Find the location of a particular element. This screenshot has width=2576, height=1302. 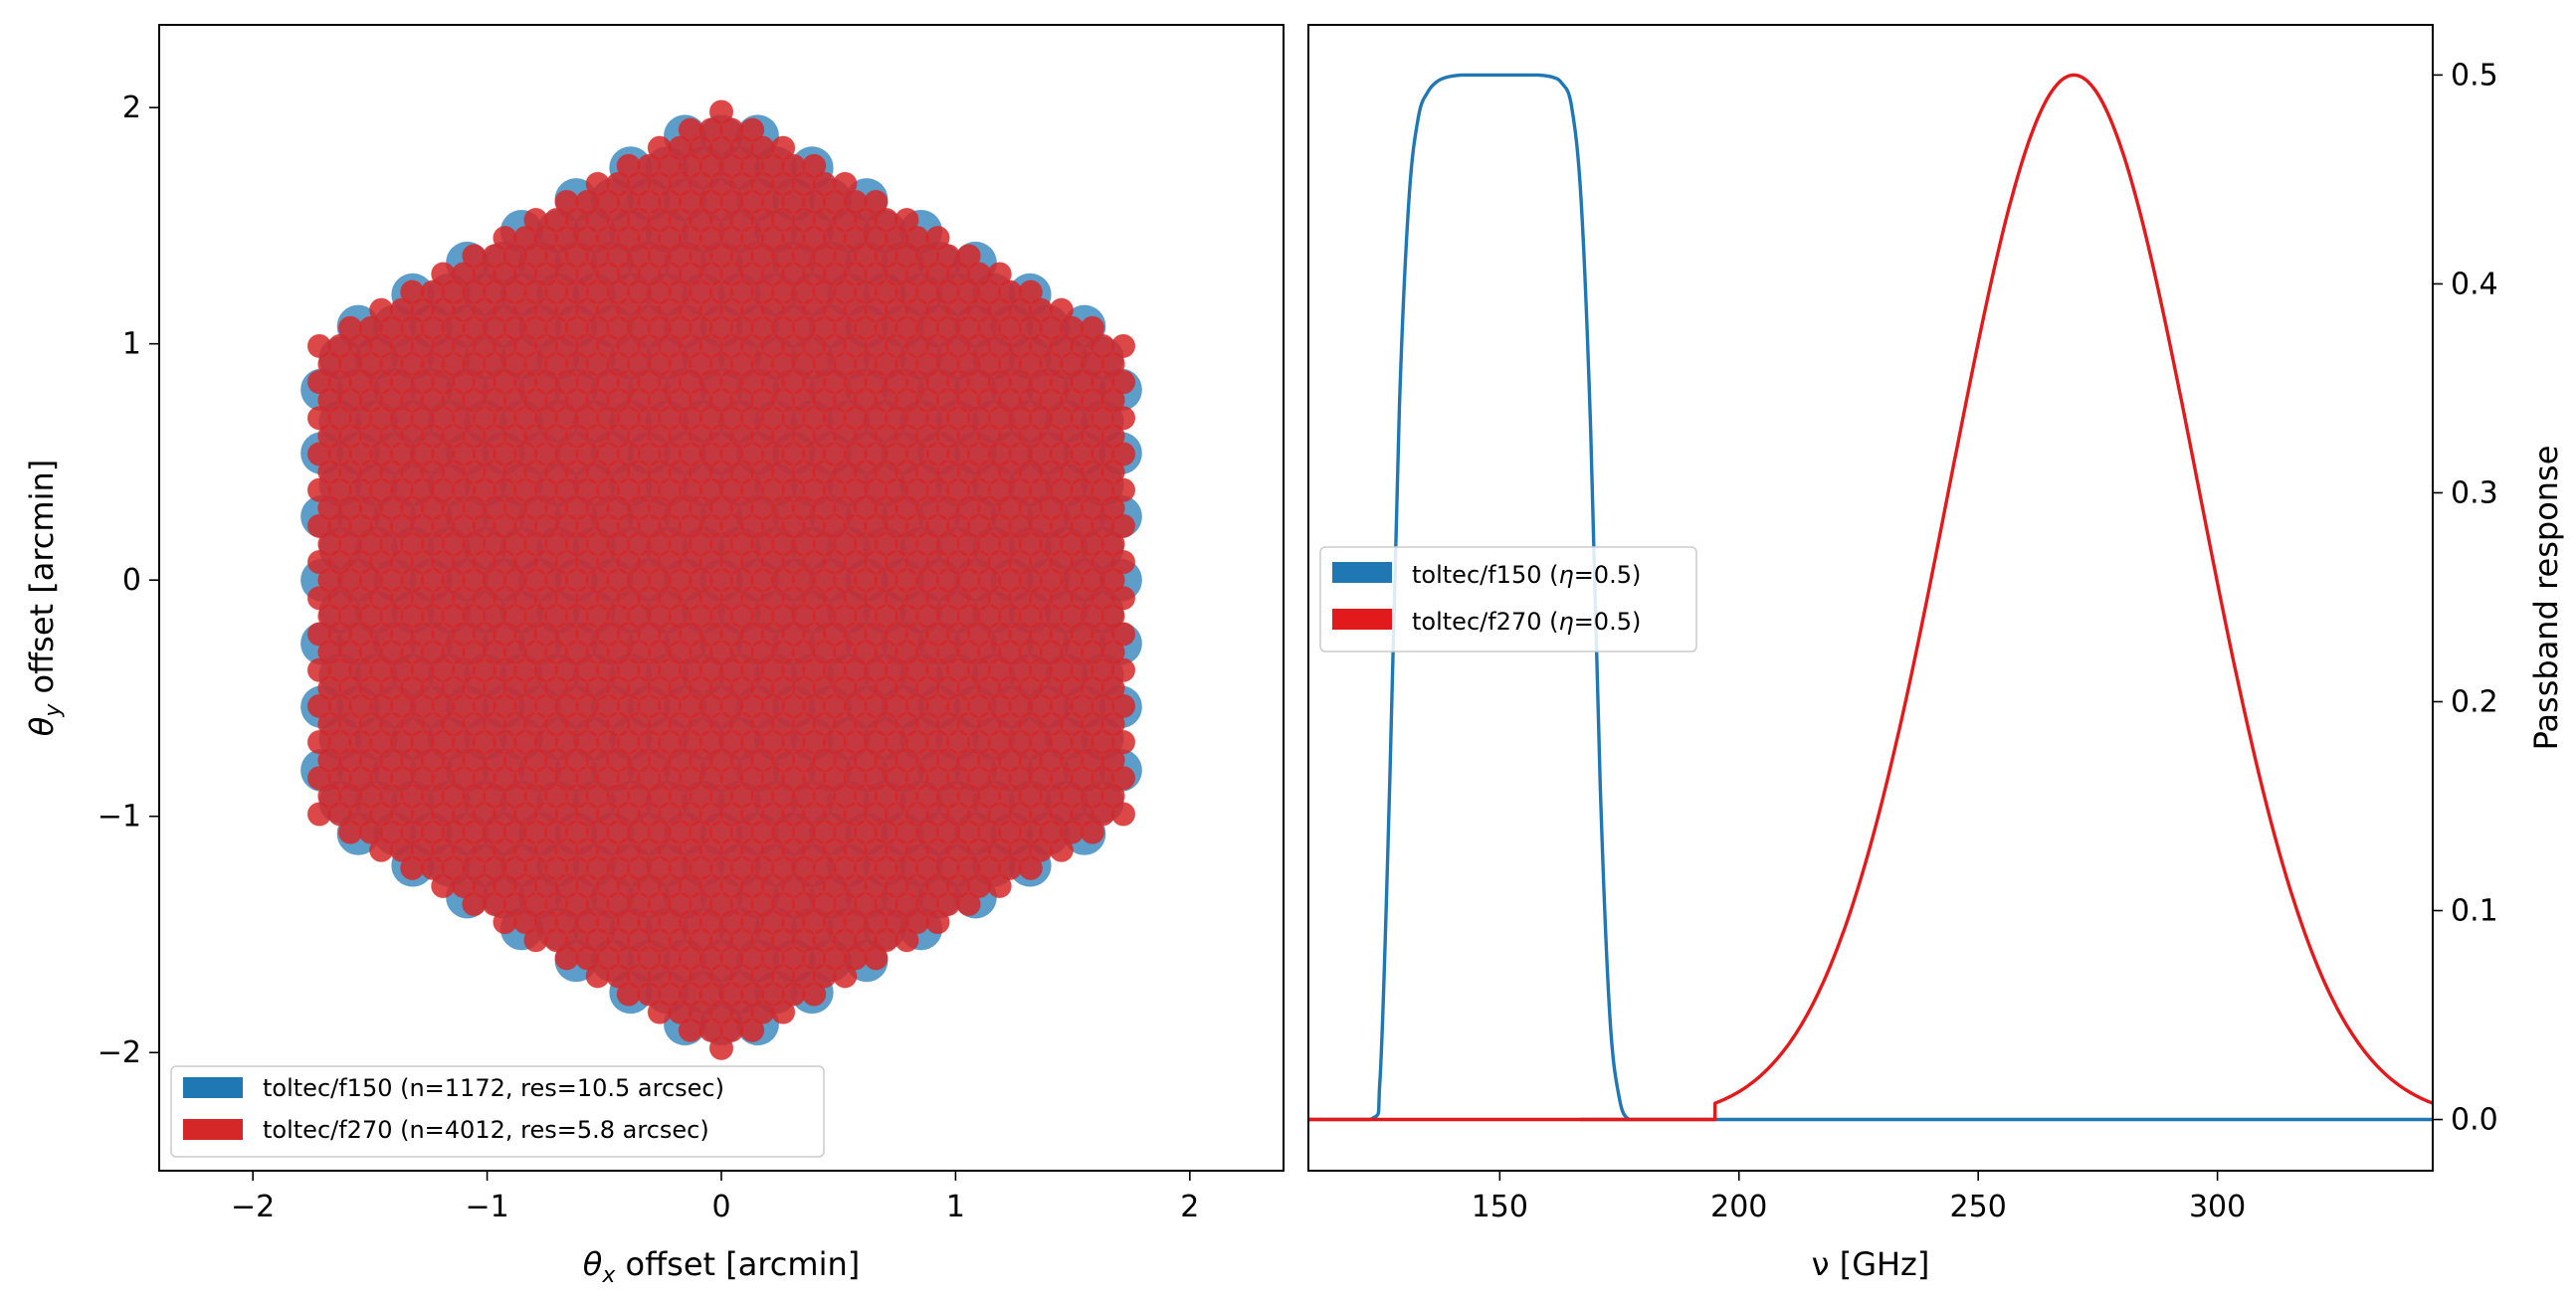

y-tick-label: 0 is located at coordinates (131, 580).